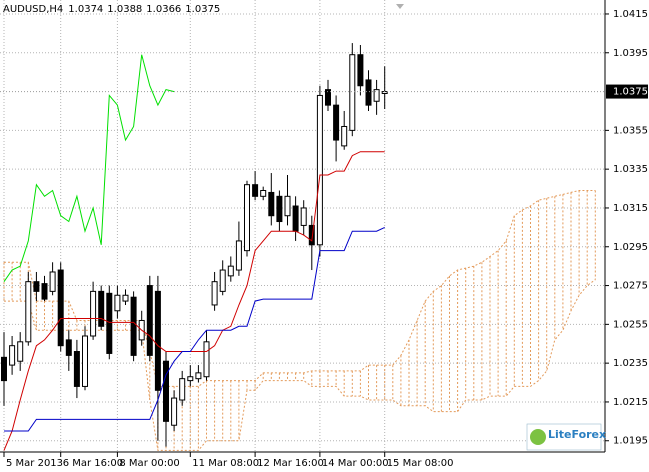  What do you see at coordinates (630, 130) in the screenshot?
I see `y-tick-label: 1.0355` at bounding box center [630, 130].